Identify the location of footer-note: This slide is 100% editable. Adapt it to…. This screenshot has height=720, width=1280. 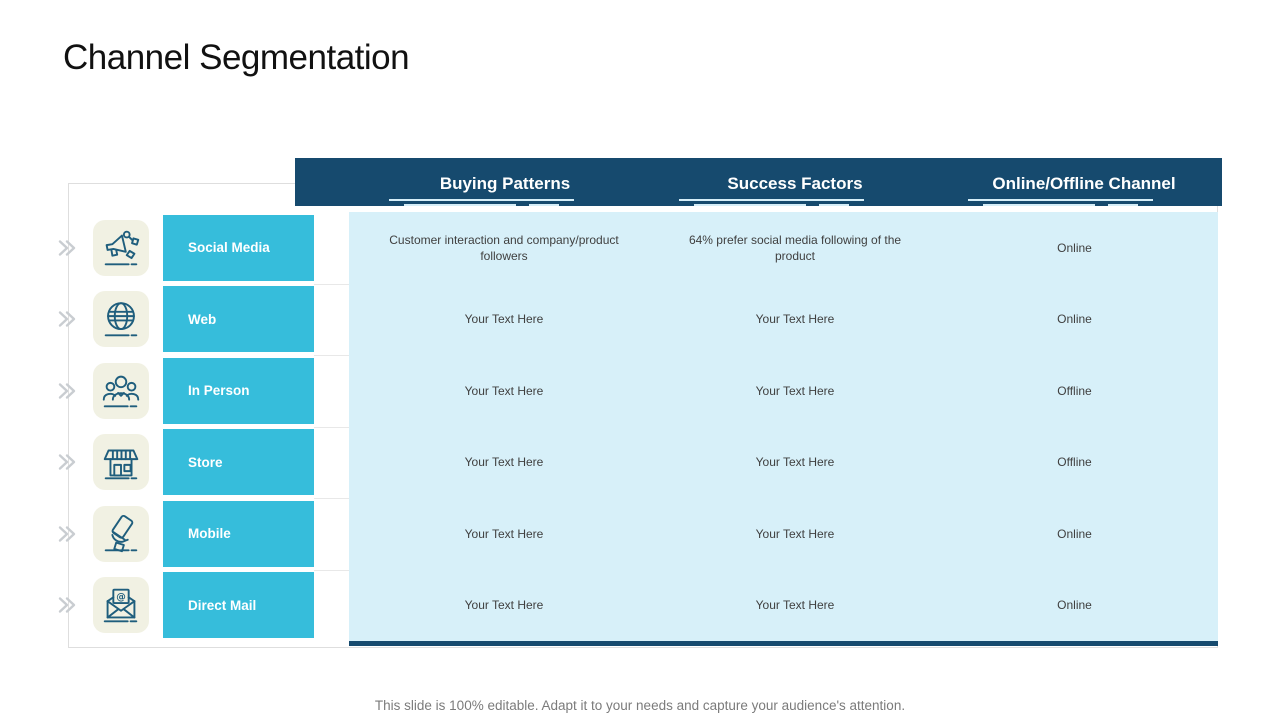
(640, 705).